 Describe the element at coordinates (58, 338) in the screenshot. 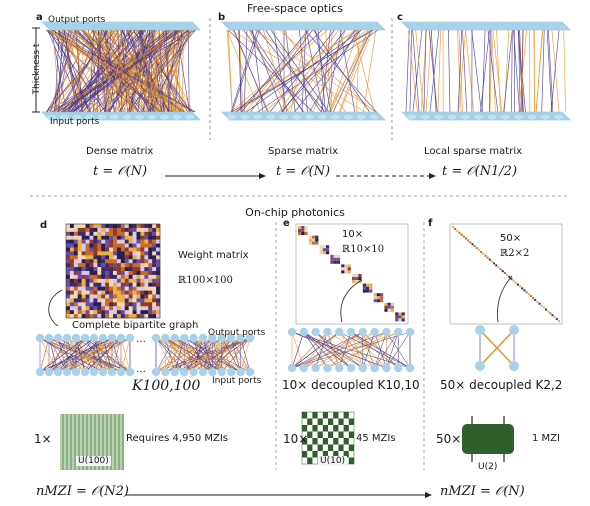

I see `k100-left-output-node` at that location.